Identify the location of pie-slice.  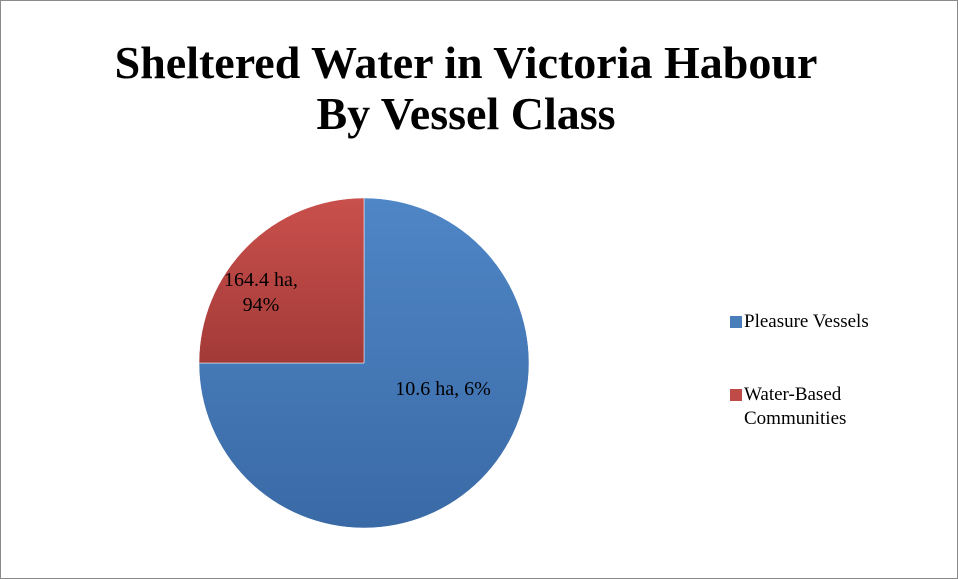
(281, 280).